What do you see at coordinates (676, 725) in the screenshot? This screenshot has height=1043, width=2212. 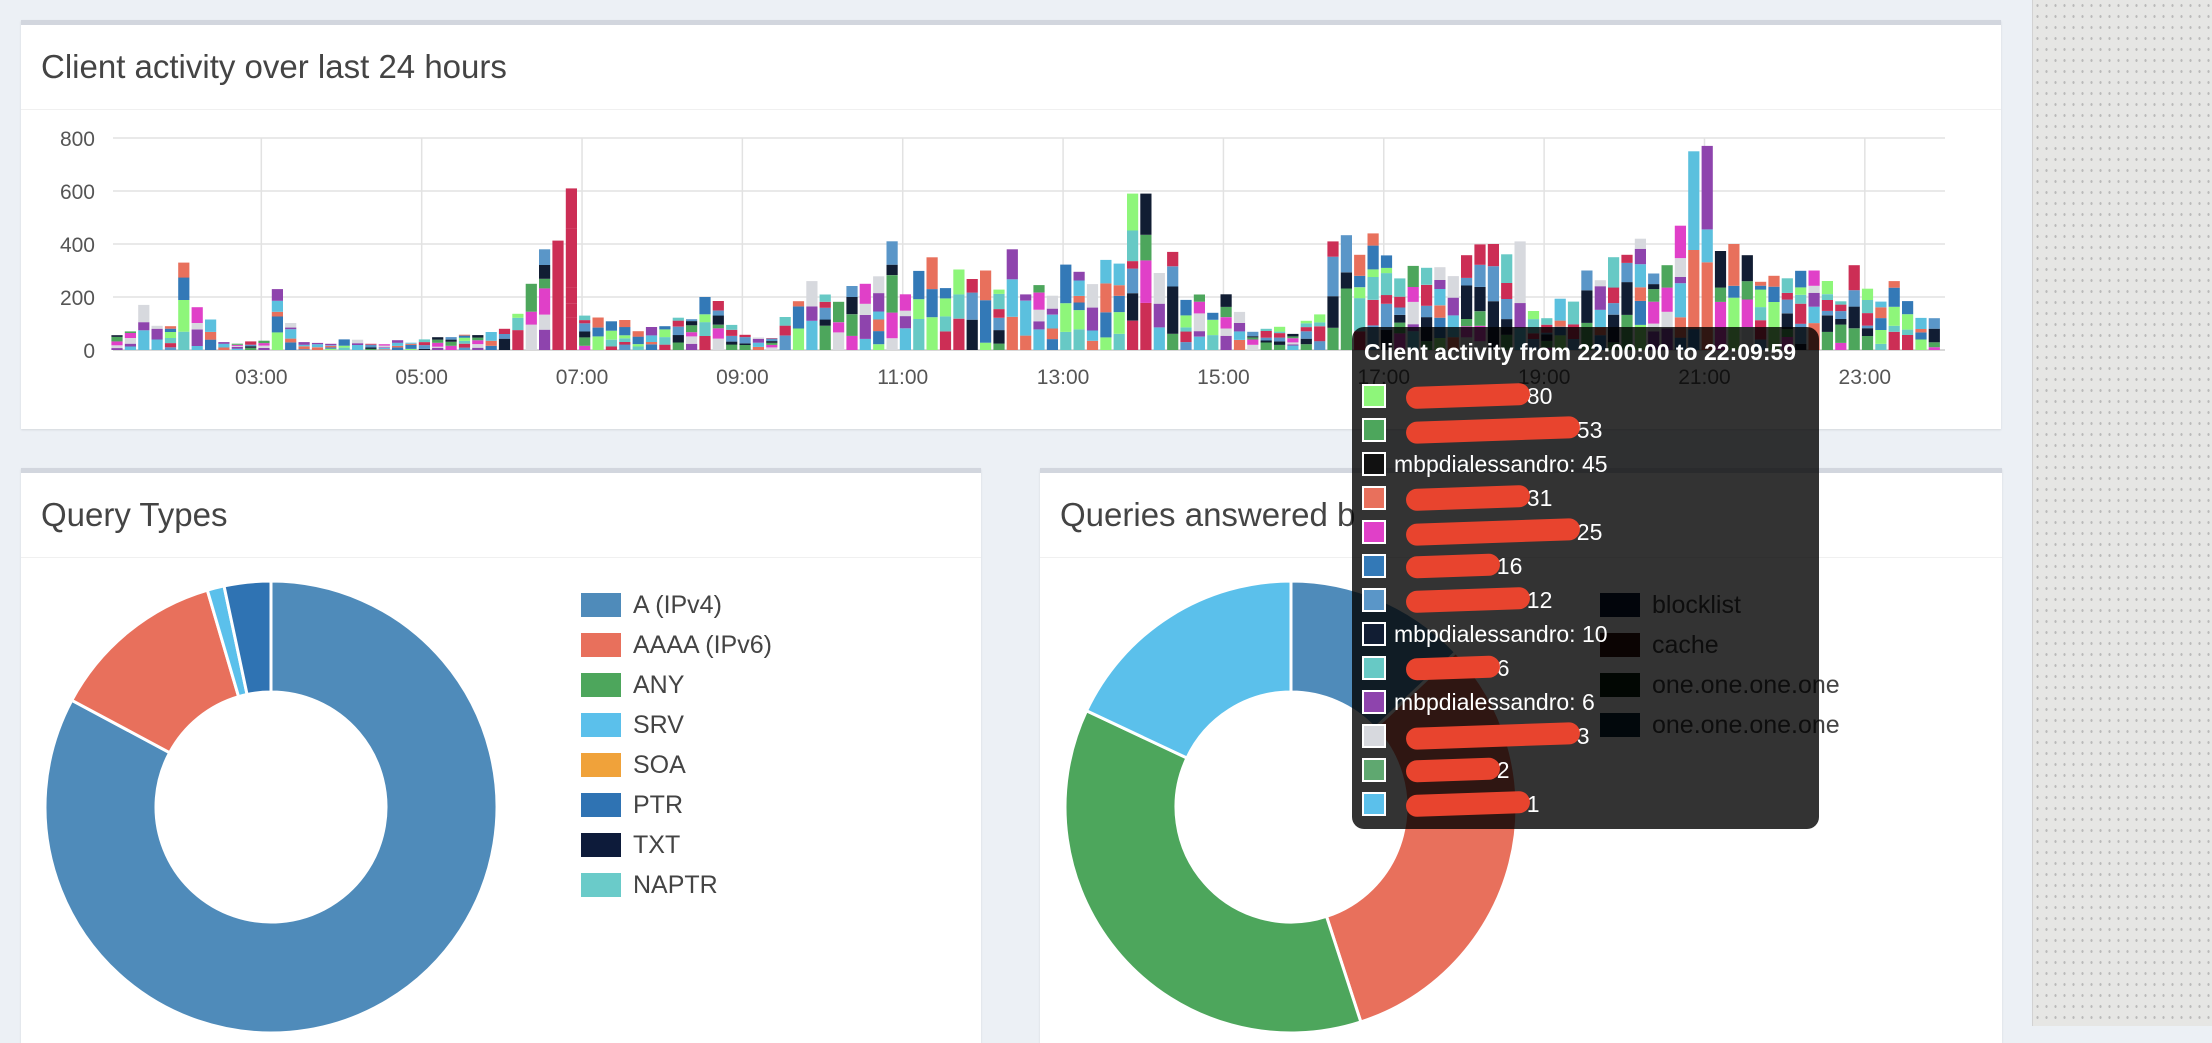 I see `legend-item: SRV` at bounding box center [676, 725].